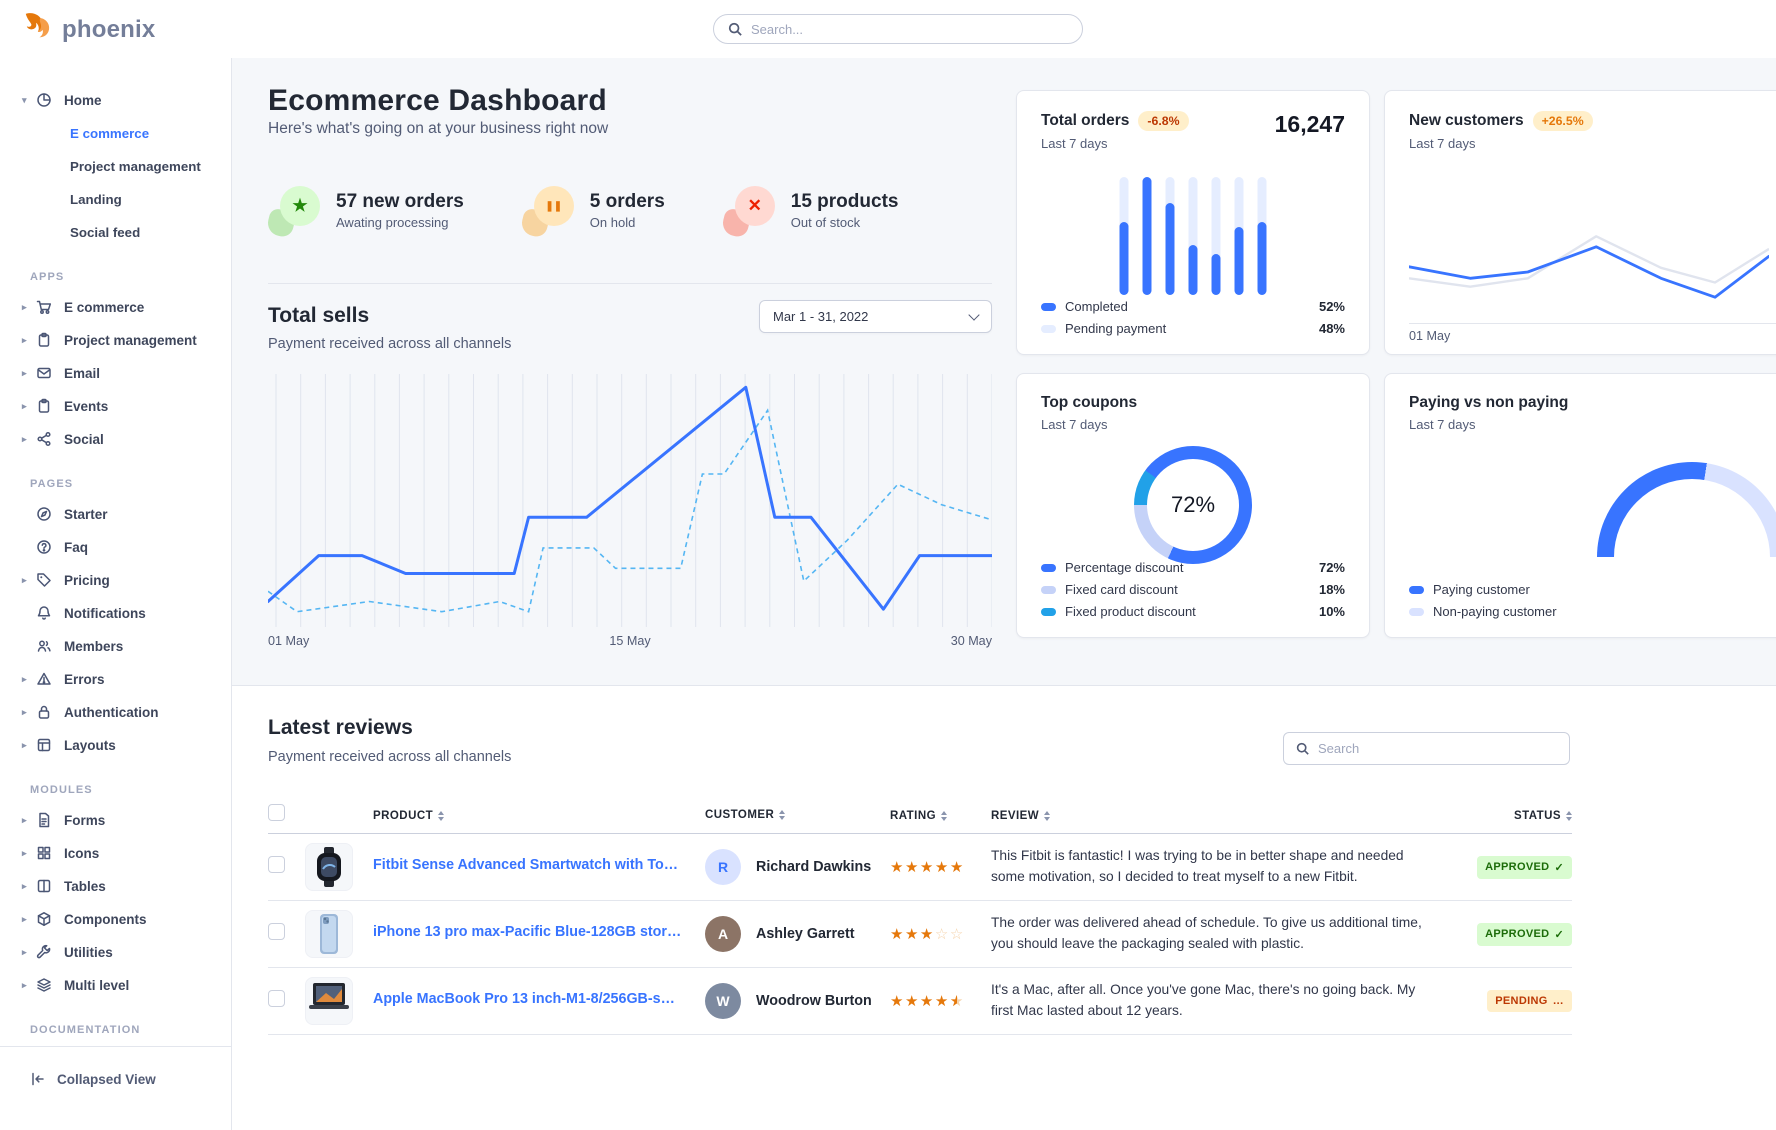 The image size is (1776, 1130). What do you see at coordinates (87, 580) in the screenshot?
I see `sidebar-item-label: Pricing` at bounding box center [87, 580].